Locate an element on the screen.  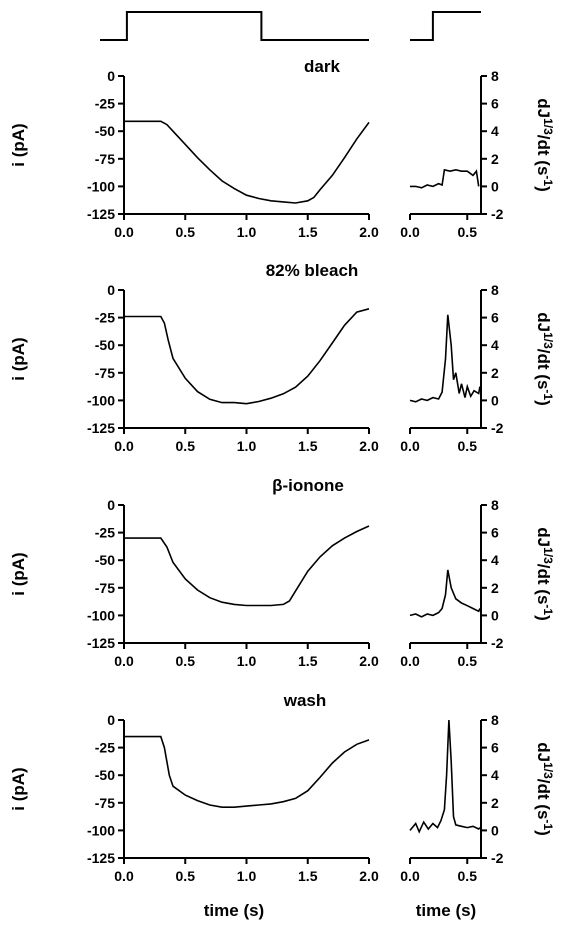
stimulus-trace-right is located at coordinates (445, 26).